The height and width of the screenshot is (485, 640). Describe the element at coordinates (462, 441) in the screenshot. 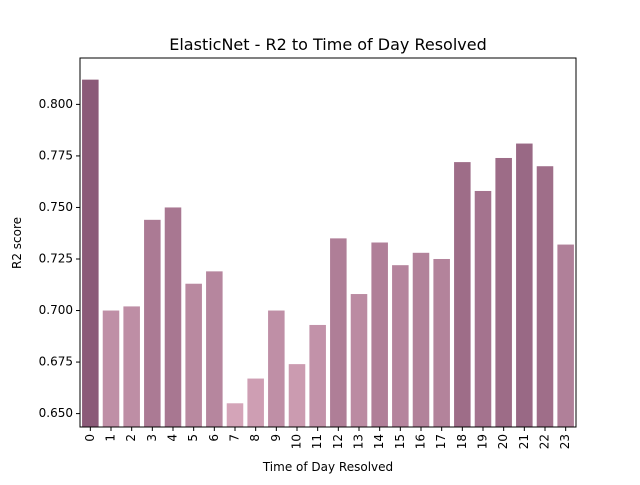

I see `x-tick-label: 18` at that location.